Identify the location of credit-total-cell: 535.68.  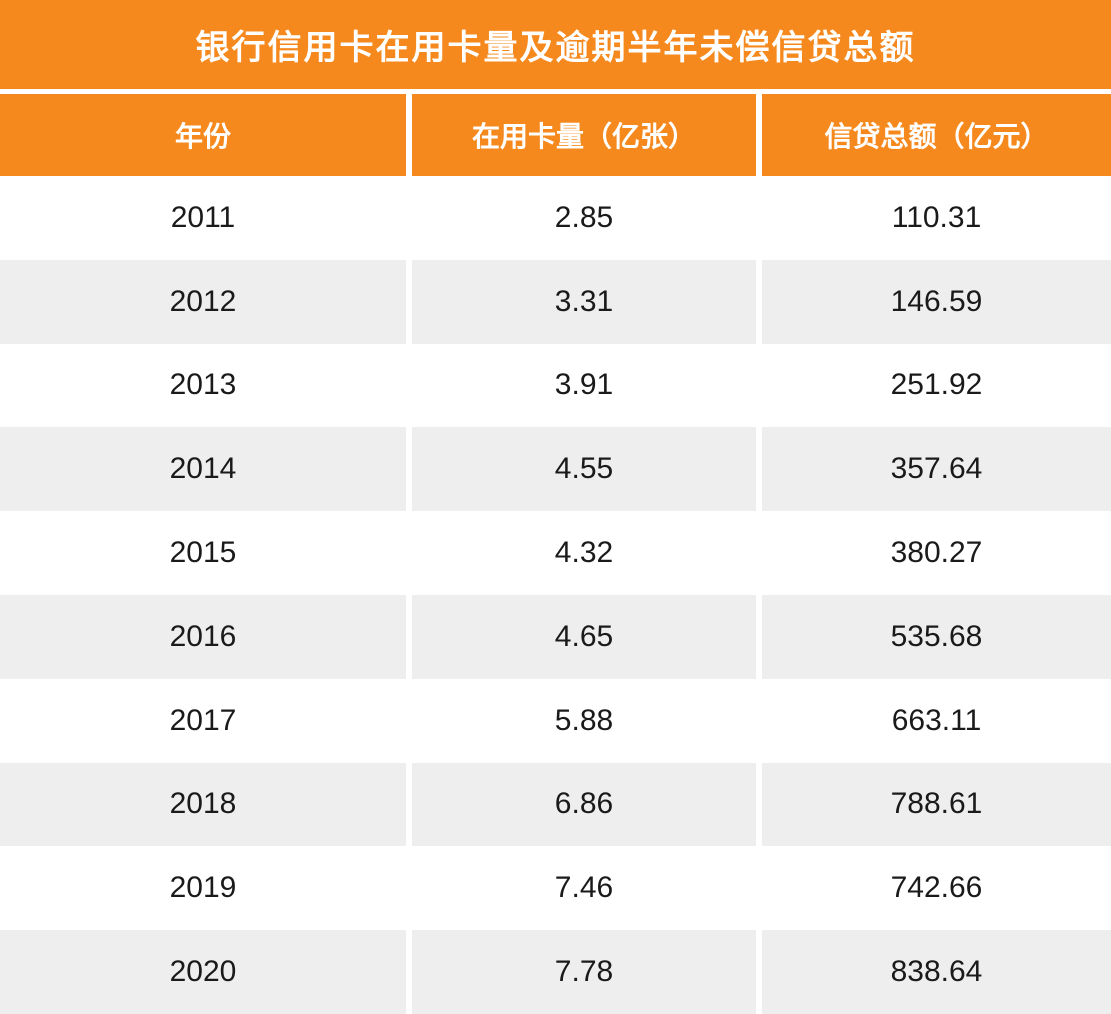
(936, 636).